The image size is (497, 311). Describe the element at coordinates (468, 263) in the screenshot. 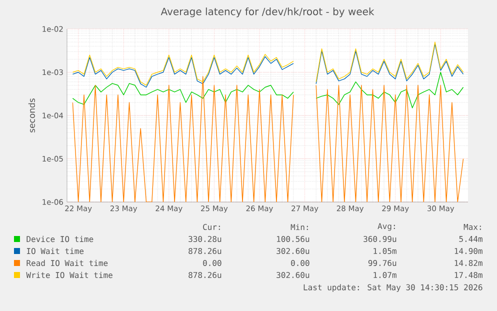

I see `text: 14.82m` at that location.